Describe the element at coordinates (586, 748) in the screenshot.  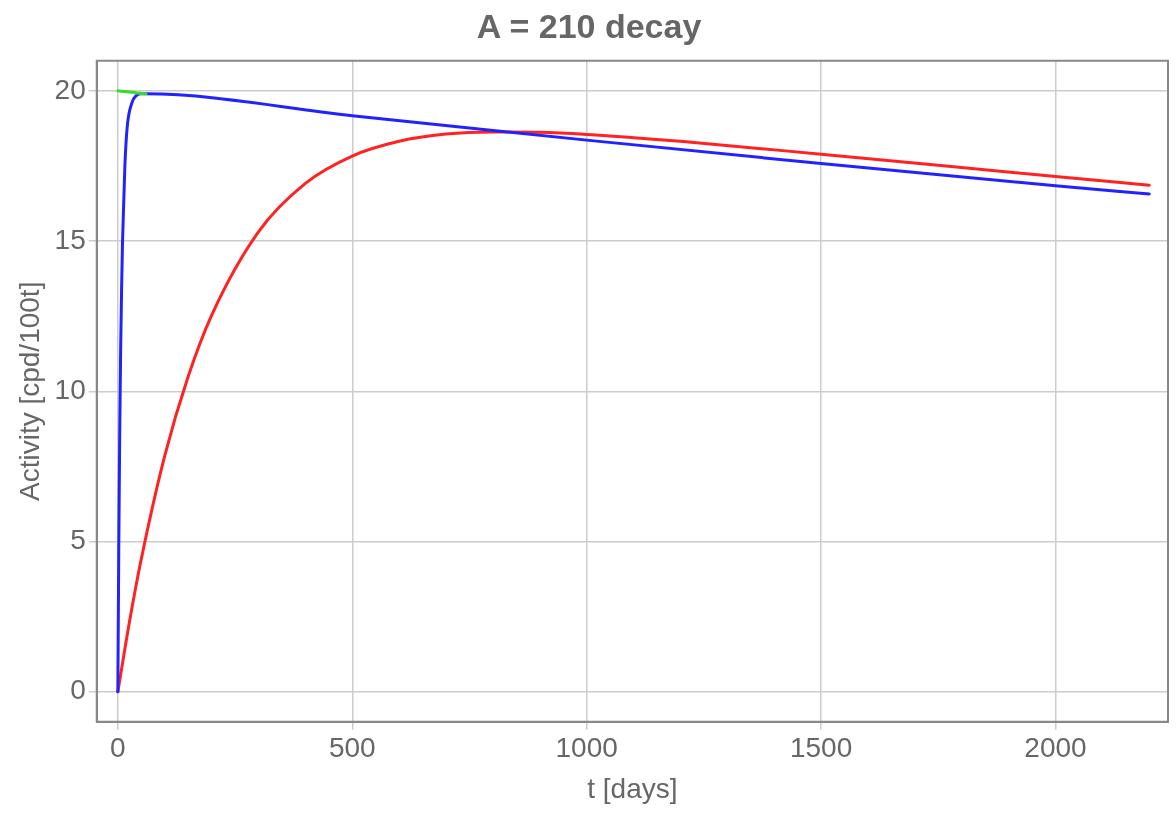
I see `x-tick-label: 1000` at that location.